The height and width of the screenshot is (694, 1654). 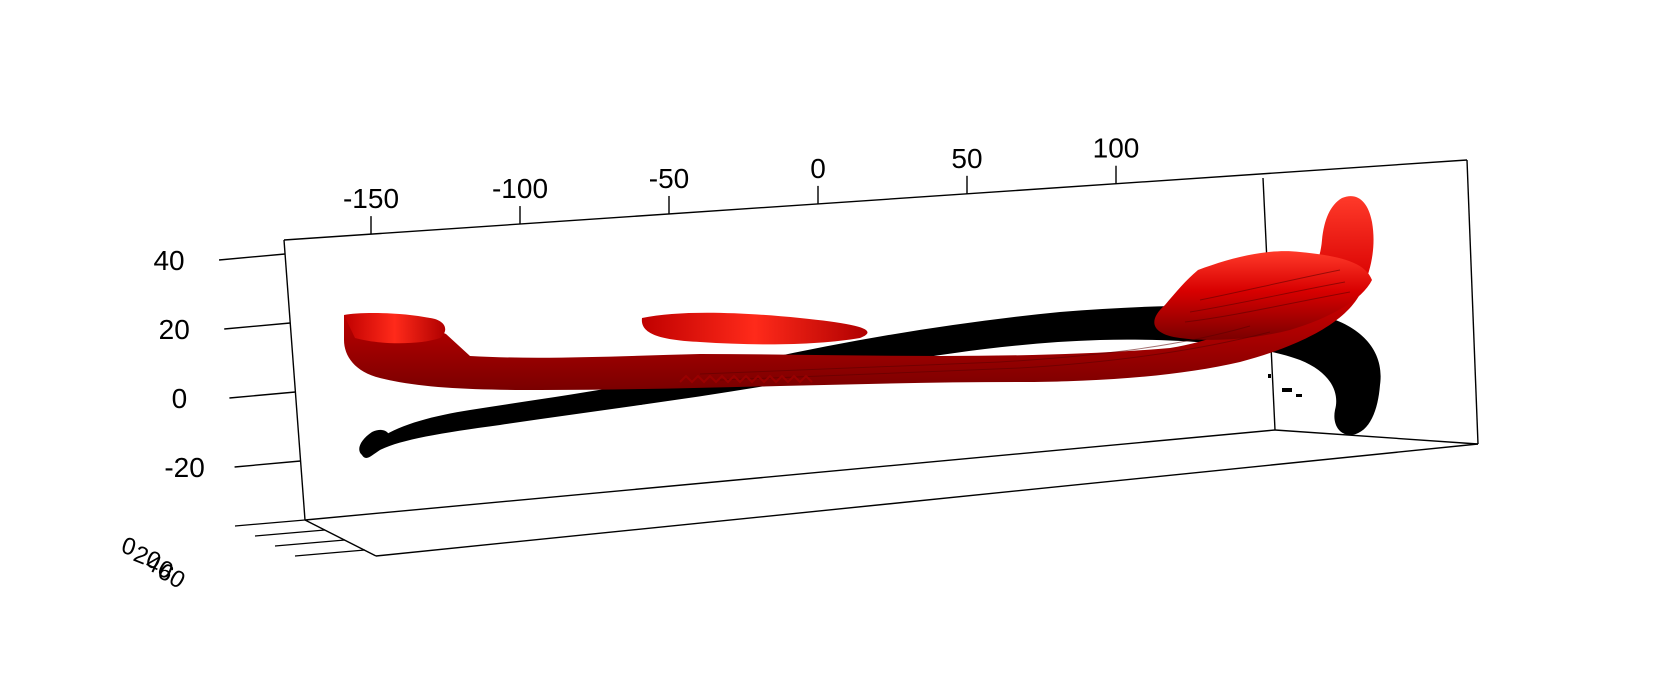 What do you see at coordinates (520, 188) in the screenshot?
I see `x-tick-label: -100` at bounding box center [520, 188].